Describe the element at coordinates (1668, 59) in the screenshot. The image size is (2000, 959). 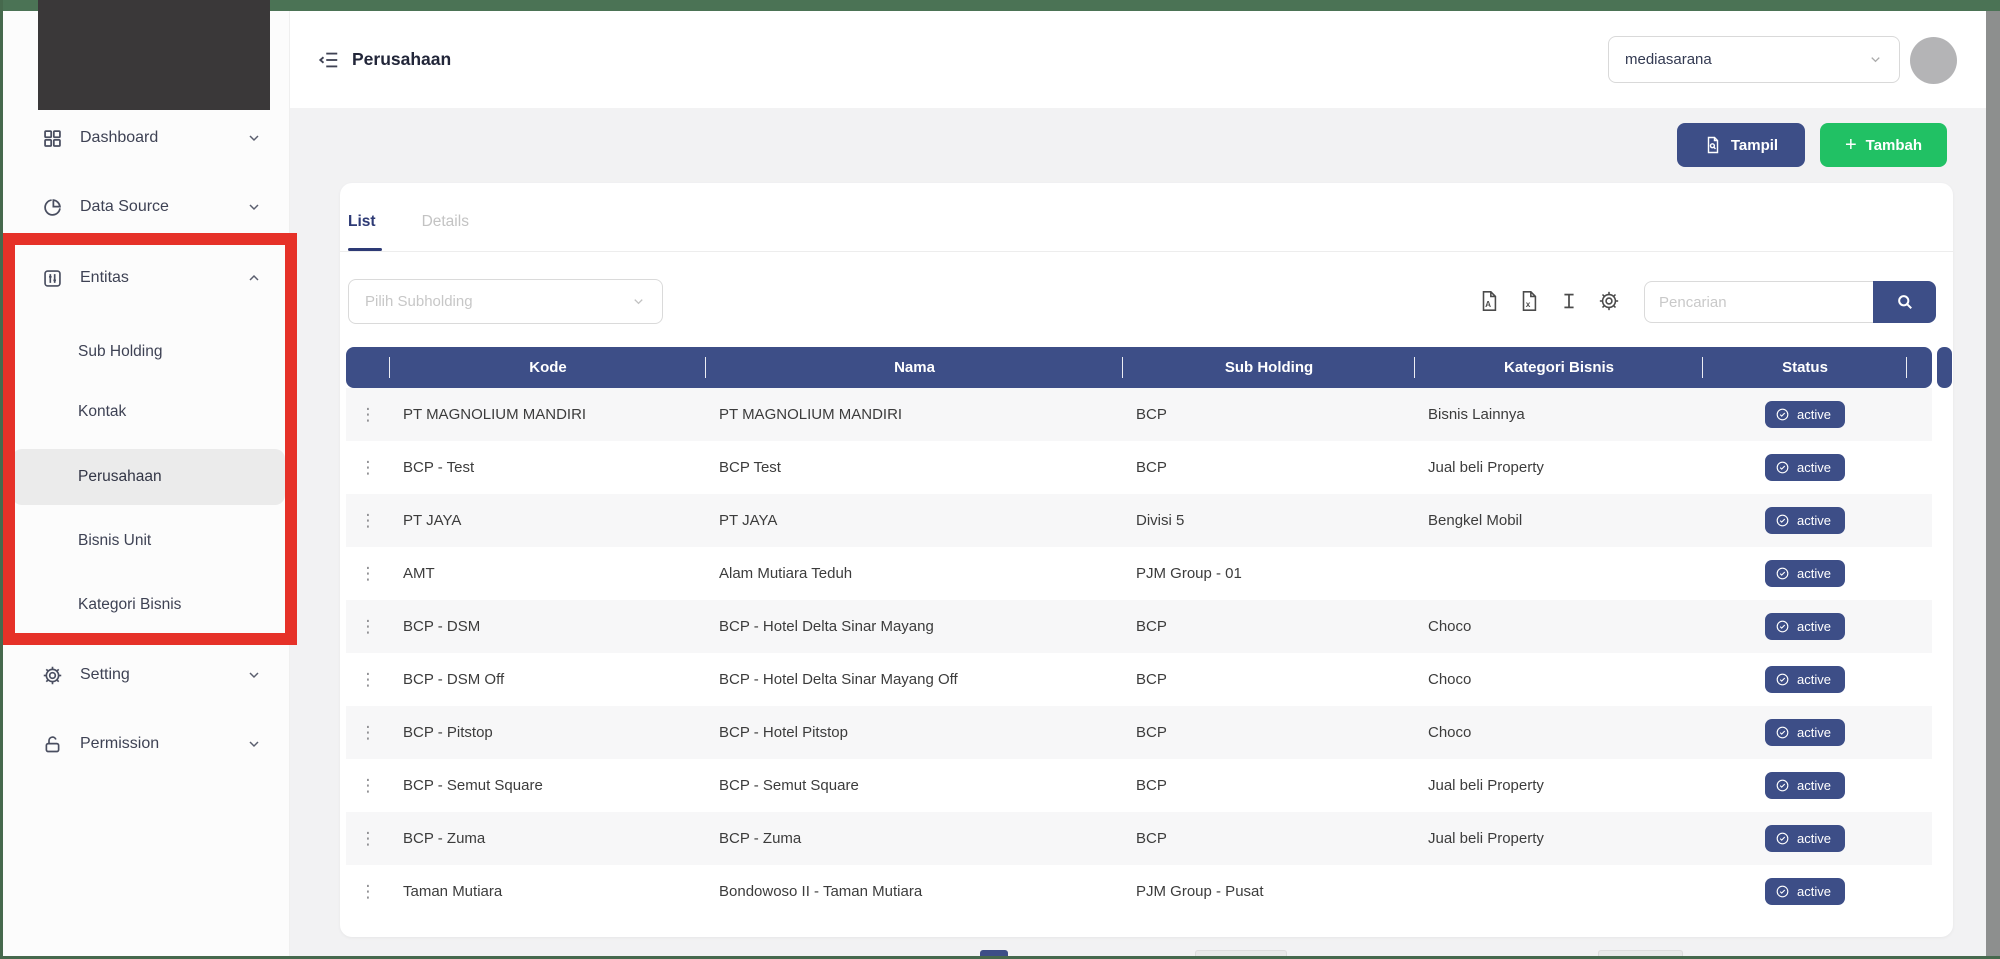
I see `tenant-select-value: mediasarana` at that location.